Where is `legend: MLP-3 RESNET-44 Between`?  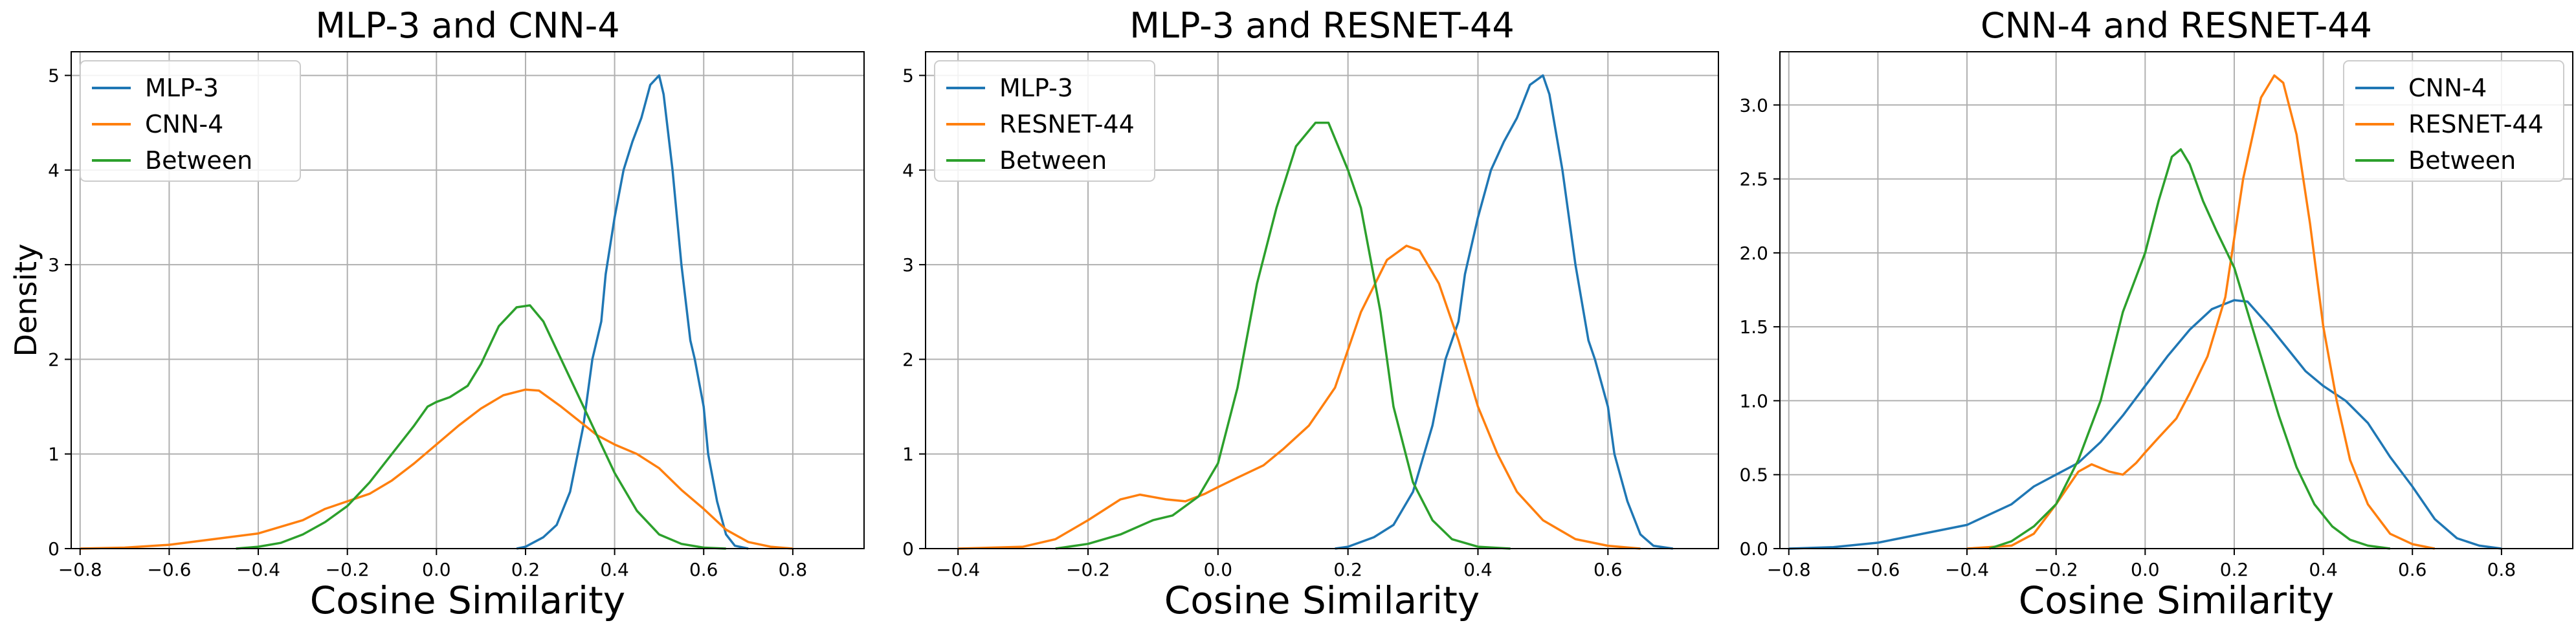 legend: MLP-3 RESNET-44 Between is located at coordinates (1044, 121).